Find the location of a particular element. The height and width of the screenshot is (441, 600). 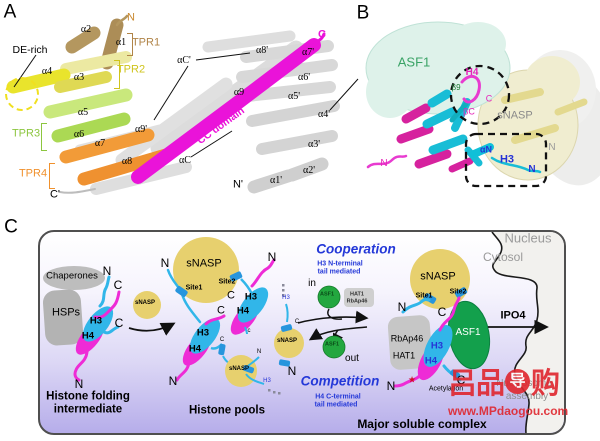

watermark-url: www.MPdaogou.com is located at coordinates (508, 411).